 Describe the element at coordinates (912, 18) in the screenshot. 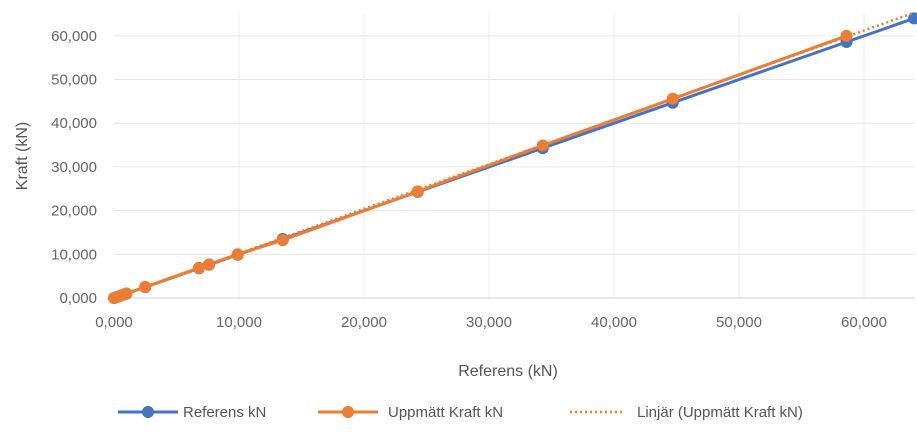

I see `data-point-referens-kn` at that location.